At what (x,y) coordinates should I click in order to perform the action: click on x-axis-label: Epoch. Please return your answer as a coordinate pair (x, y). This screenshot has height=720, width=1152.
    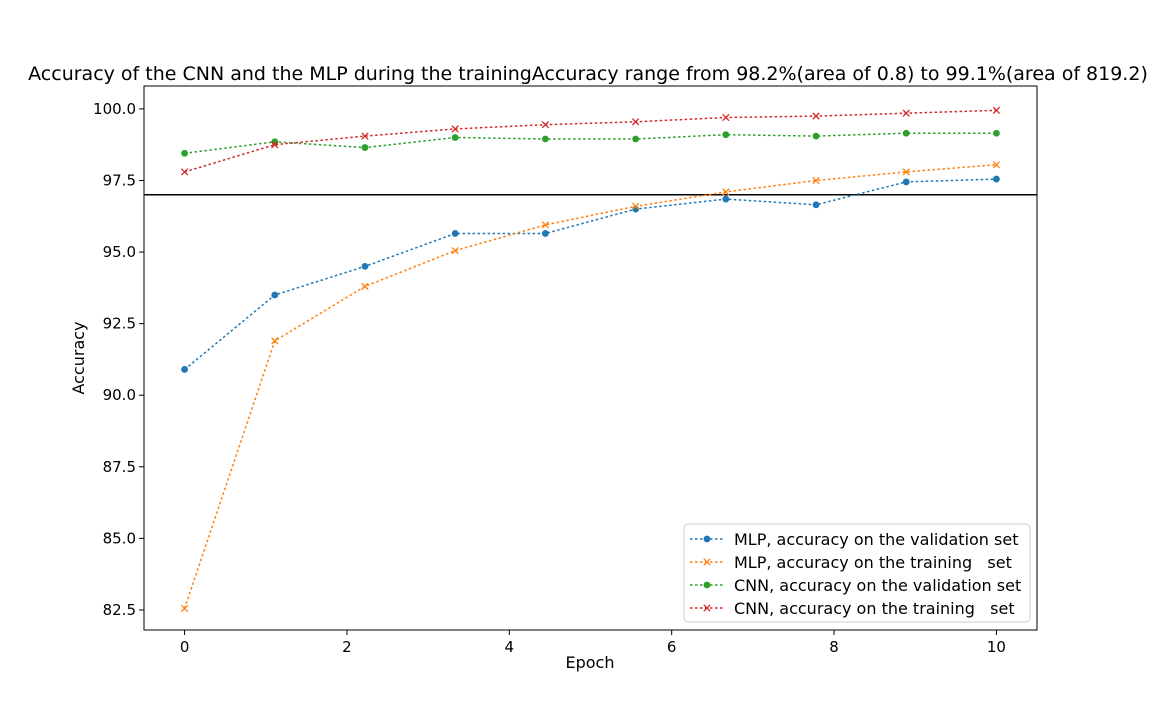
    Looking at the image, I should click on (590, 662).